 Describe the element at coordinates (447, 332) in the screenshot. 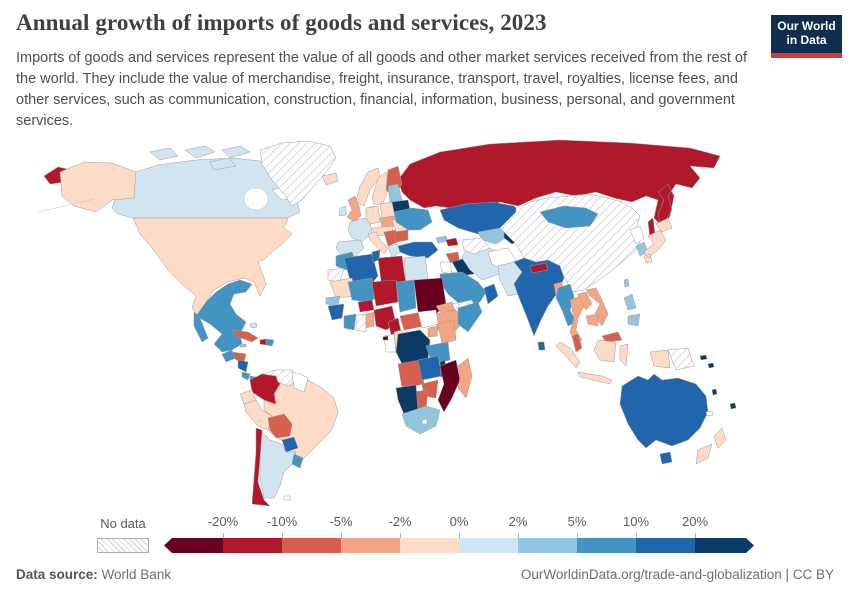

I see `country-kenya` at that location.